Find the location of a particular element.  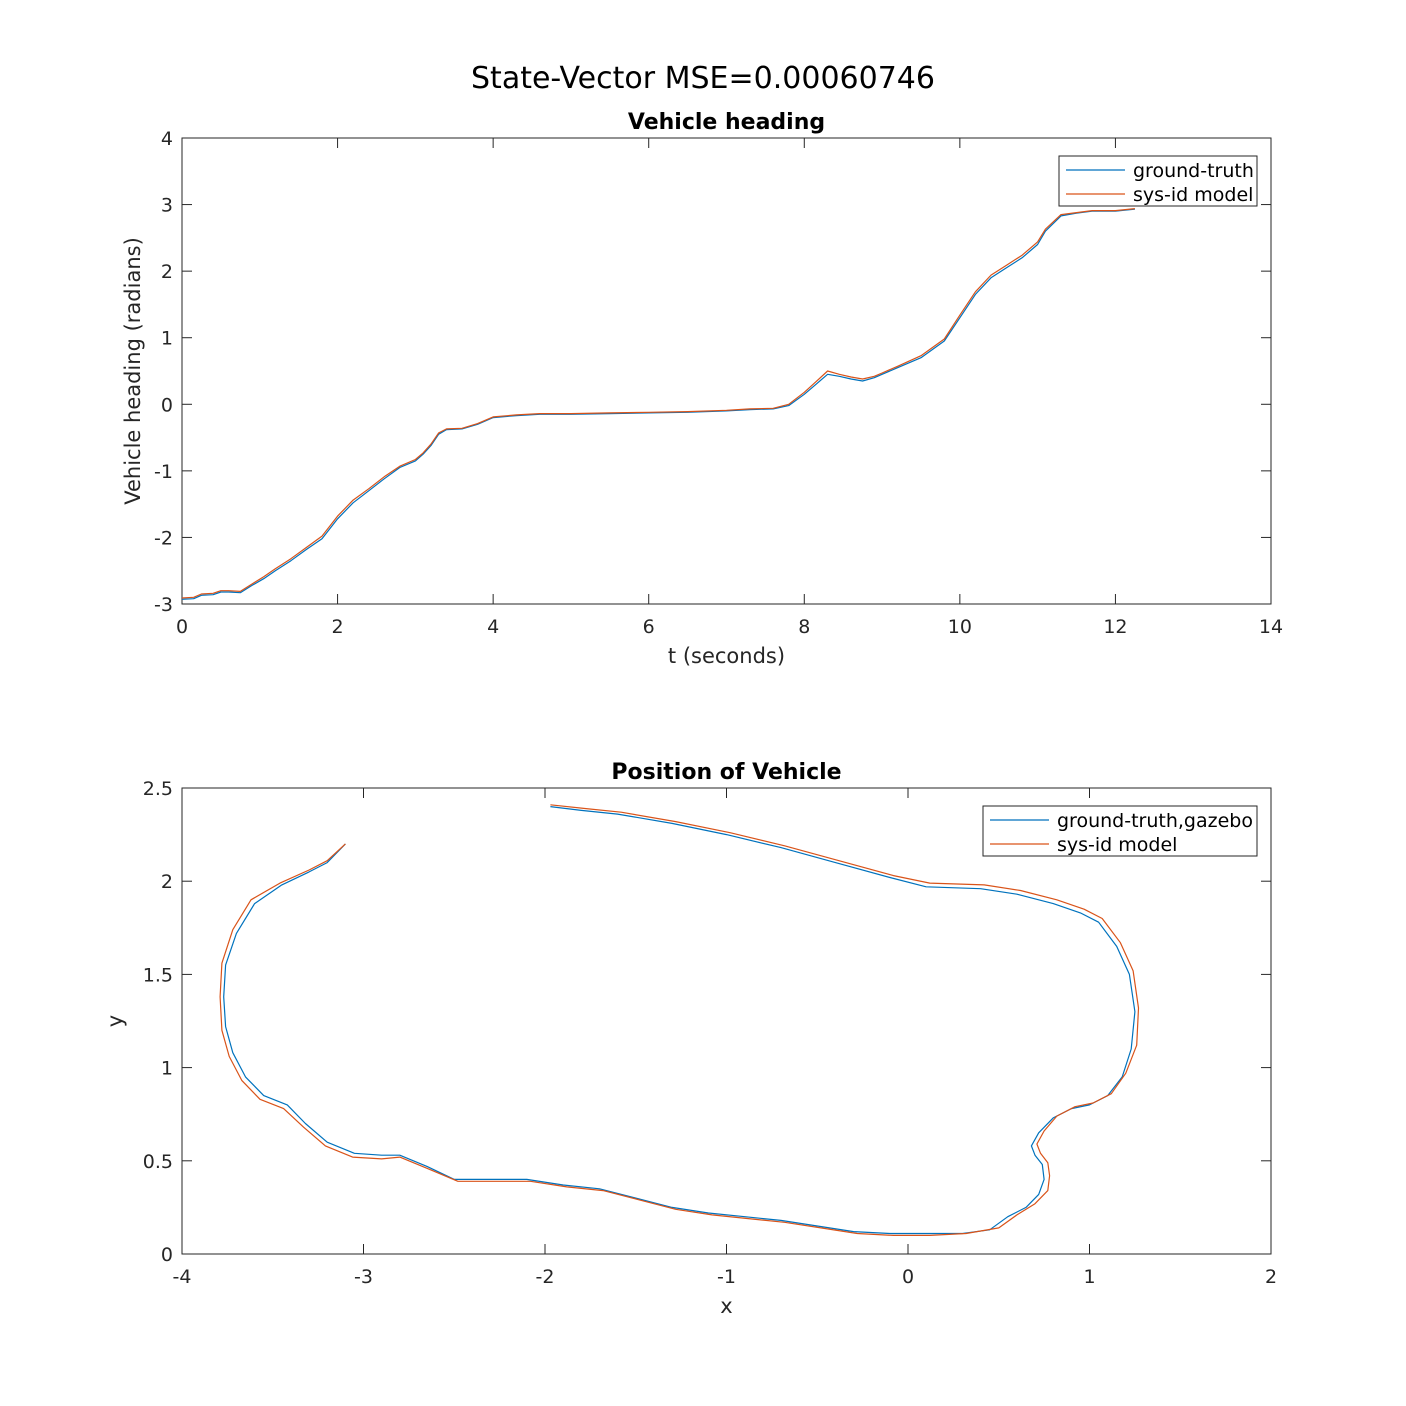

chart-1-xtick-label: -2 is located at coordinates (545, 1277).